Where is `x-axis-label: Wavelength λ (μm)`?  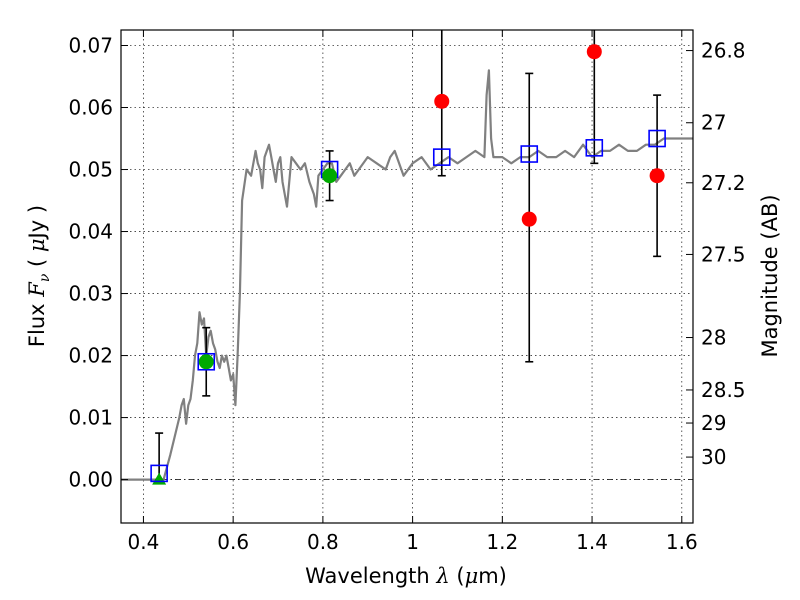 x-axis-label: Wavelength λ (μm) is located at coordinates (406, 576).